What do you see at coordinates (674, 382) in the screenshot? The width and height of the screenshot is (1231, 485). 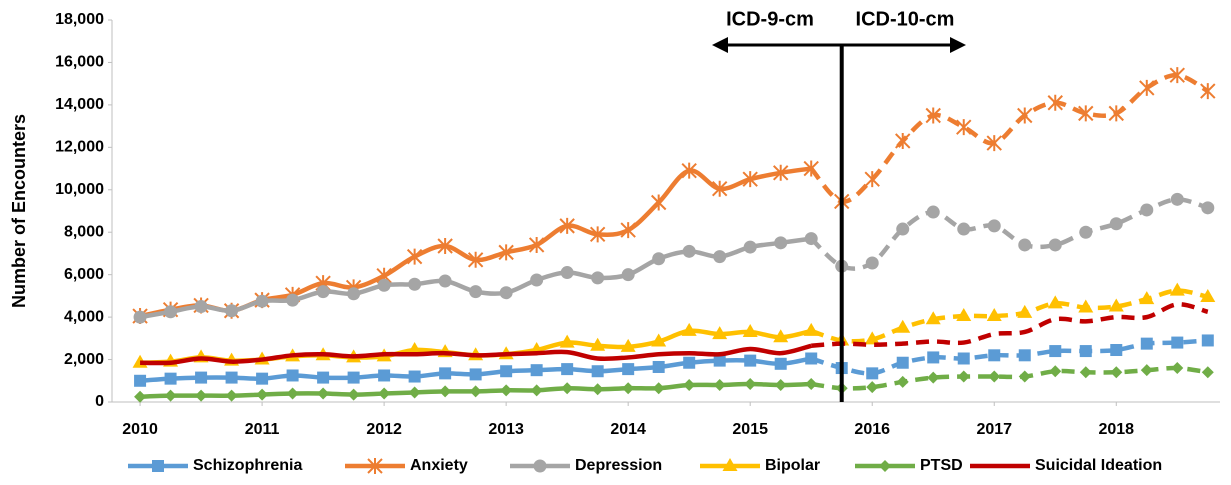 I see `series` at bounding box center [674, 382].